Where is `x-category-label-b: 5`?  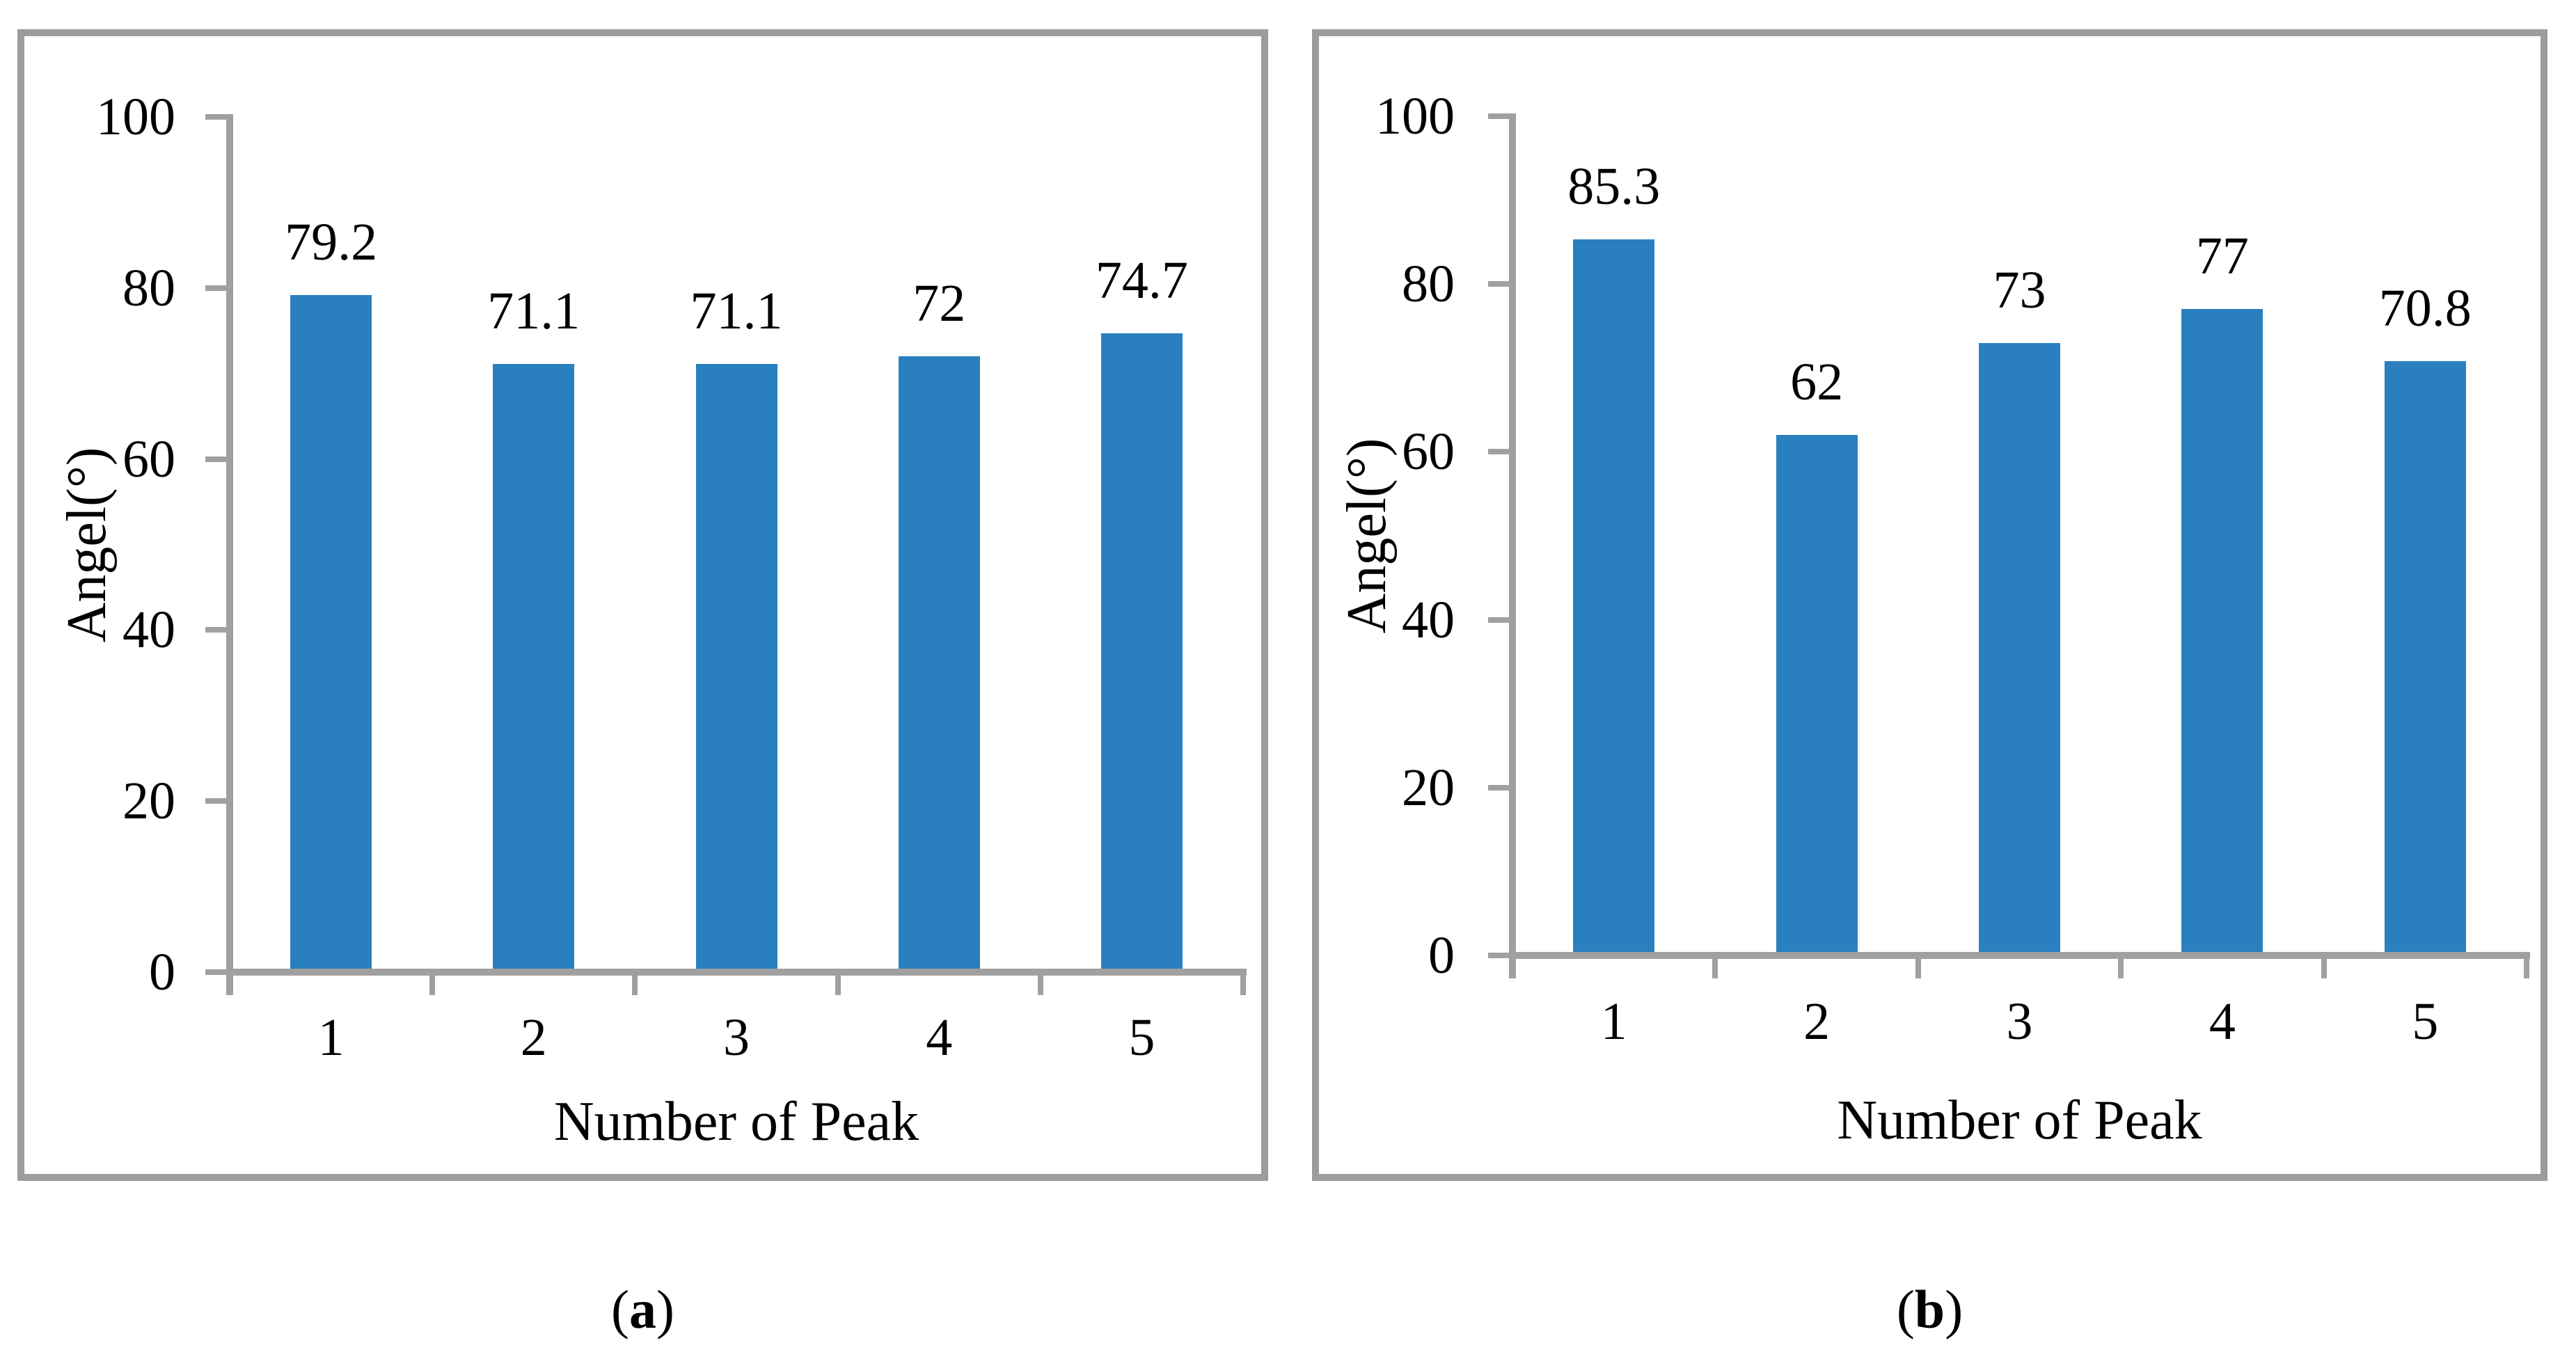 x-category-label-b: 5 is located at coordinates (2425, 1021).